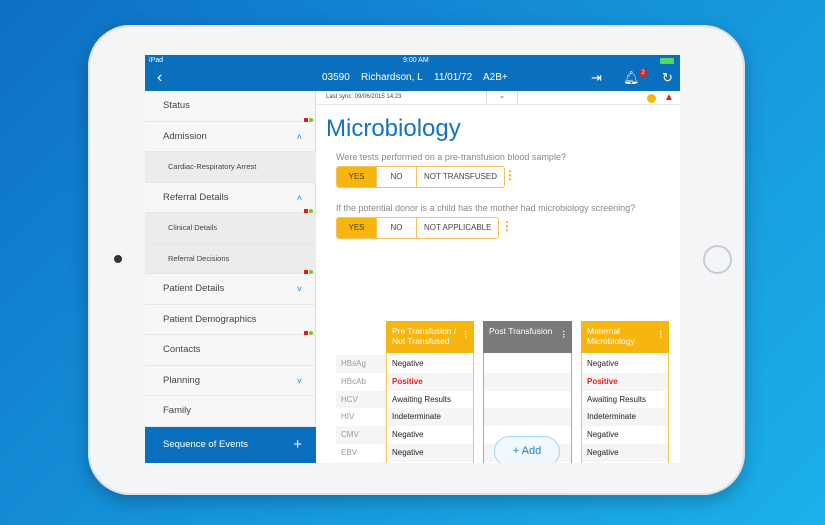 The image size is (825, 525). I want to click on logout-icon: ⇥, so click(596, 77).